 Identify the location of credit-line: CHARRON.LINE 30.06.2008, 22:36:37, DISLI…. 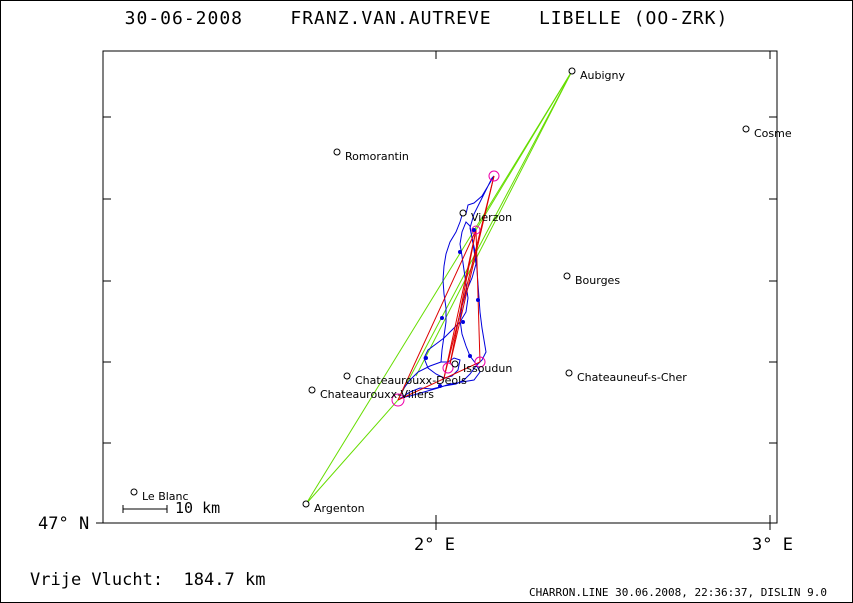
(677, 592).